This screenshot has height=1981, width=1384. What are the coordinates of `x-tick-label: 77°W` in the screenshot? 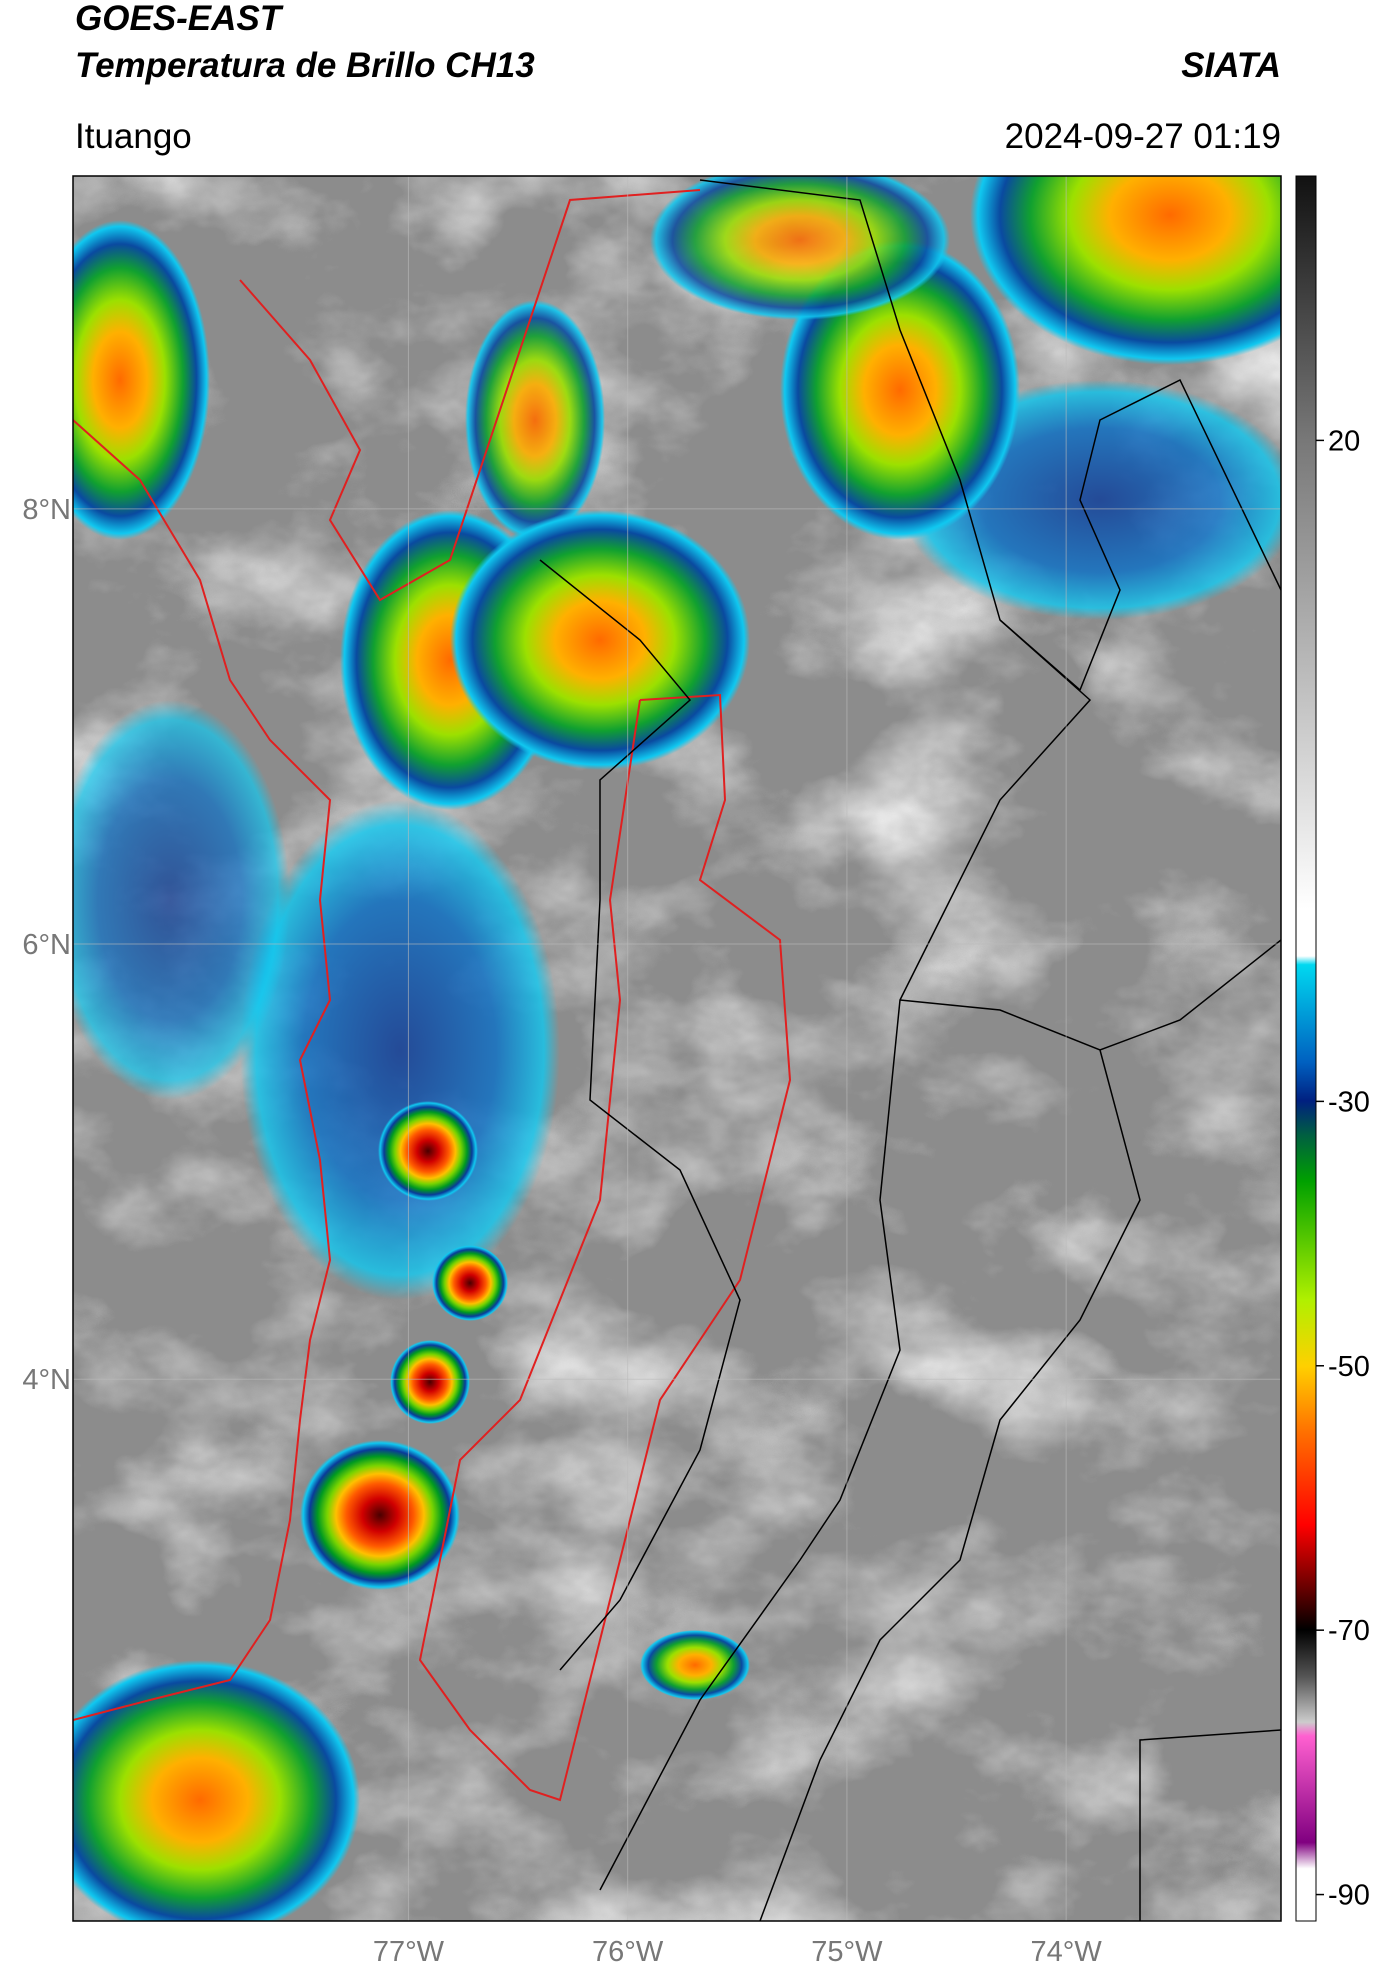 It's located at (409, 1952).